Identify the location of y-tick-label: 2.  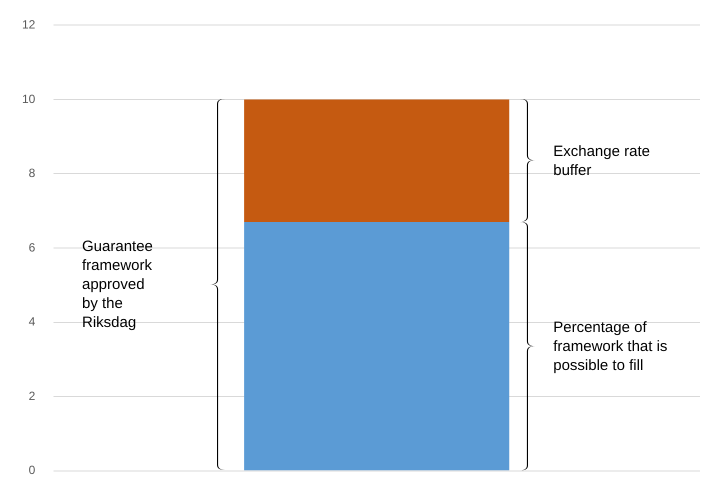
(32, 395).